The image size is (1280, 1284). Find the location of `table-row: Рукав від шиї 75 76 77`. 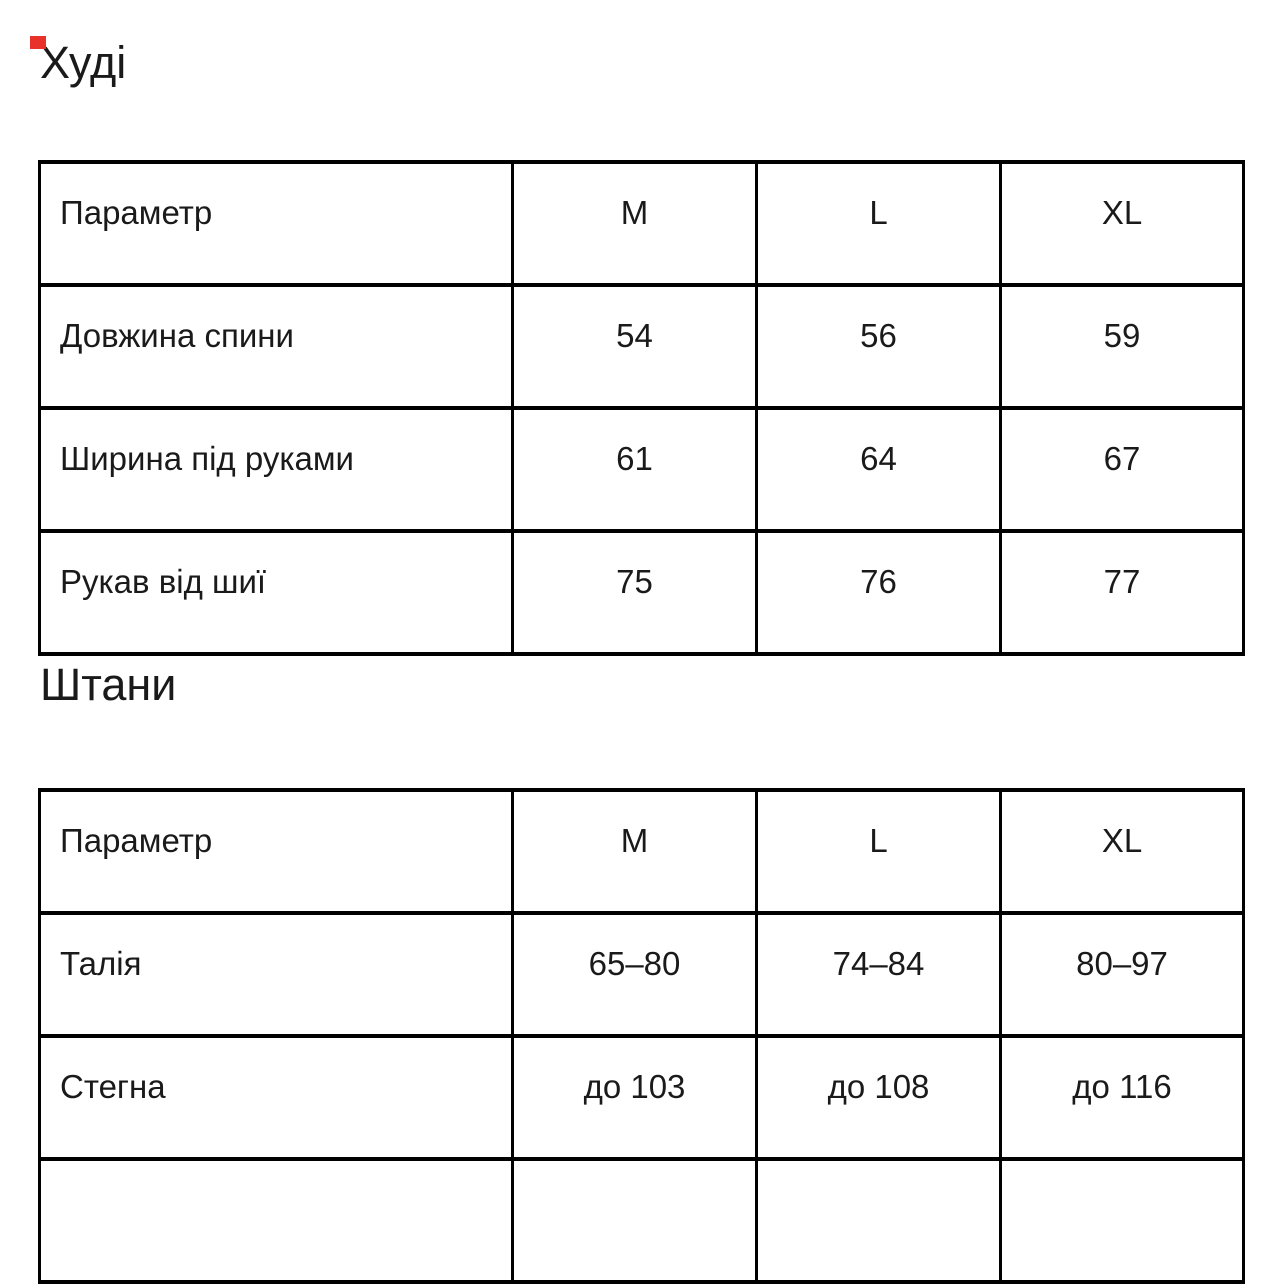

table-row: Рукав від шиї 75 76 77 is located at coordinates (641, 592).